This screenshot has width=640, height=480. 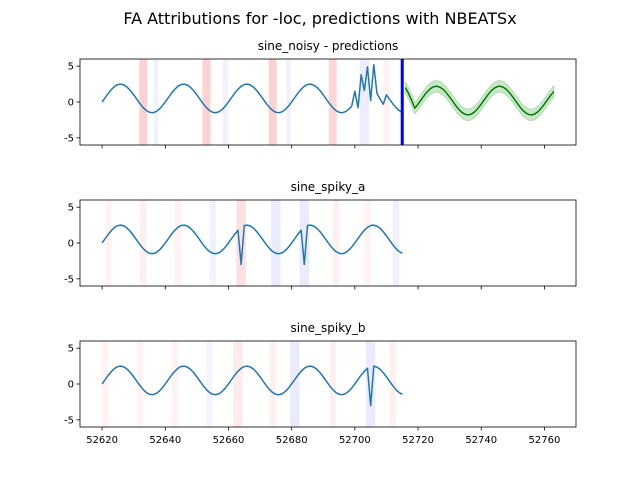 I want to click on x-tick-label: 52740, so click(x=481, y=440).